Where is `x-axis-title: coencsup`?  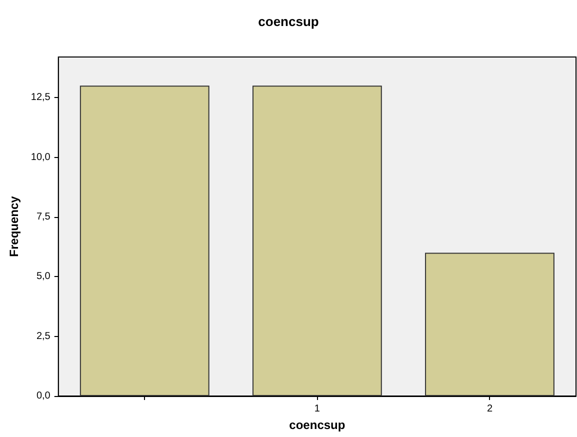
x-axis-title: coencsup is located at coordinates (317, 425).